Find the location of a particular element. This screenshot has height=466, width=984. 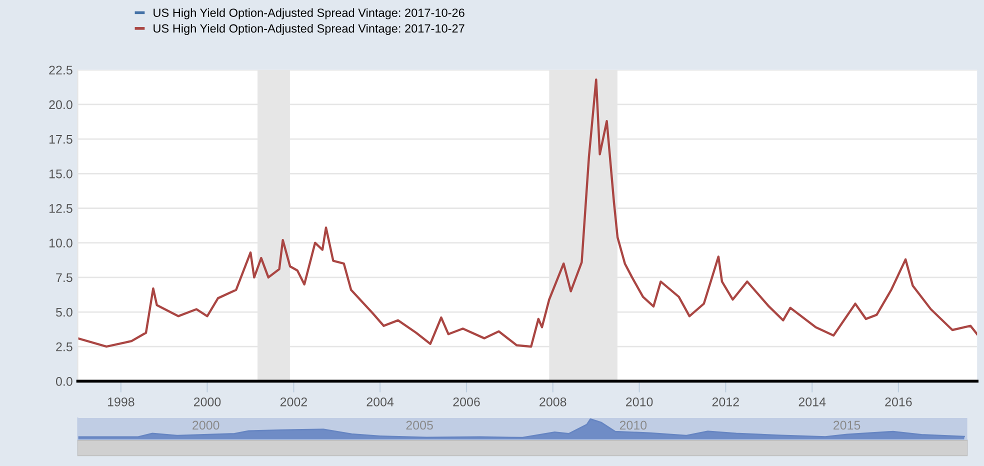

y-tick-label: 5.0 is located at coordinates (64, 312).